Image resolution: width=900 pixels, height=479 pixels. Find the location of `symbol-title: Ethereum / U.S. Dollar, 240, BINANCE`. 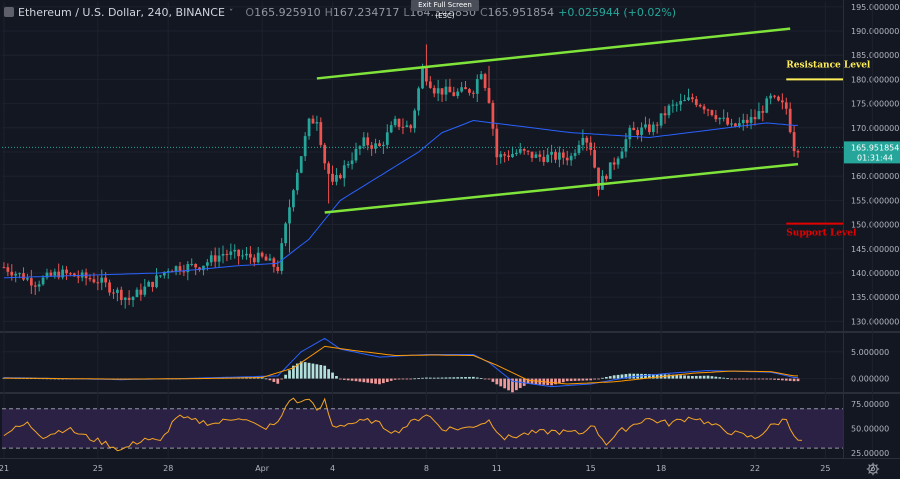

symbol-title: Ethereum / U.S. Dollar, 240, BINANCE is located at coordinates (121, 12).